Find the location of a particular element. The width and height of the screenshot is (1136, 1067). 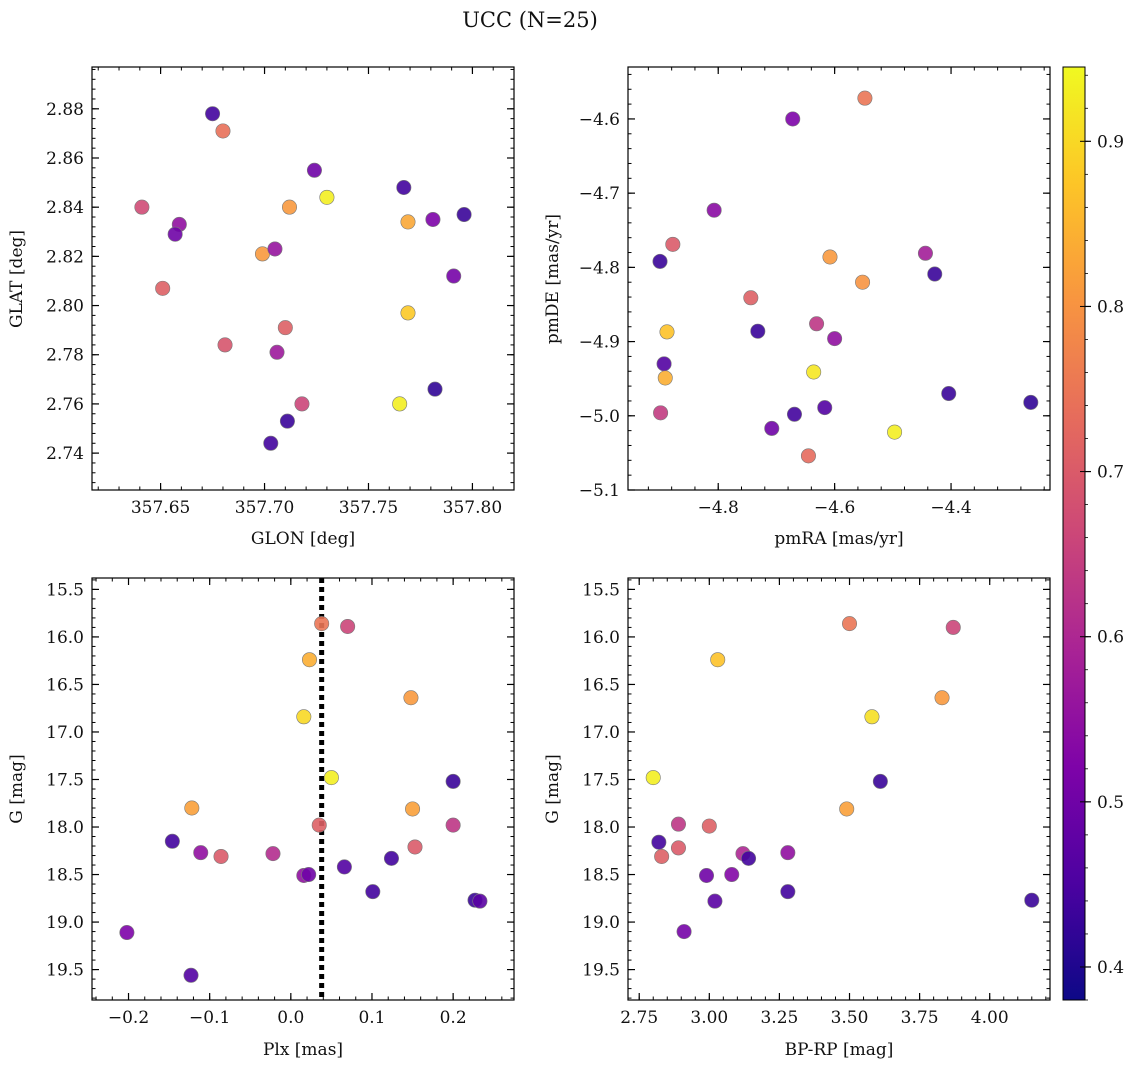

colorbar-tick-label: 0.8 is located at coordinates (1110, 307).